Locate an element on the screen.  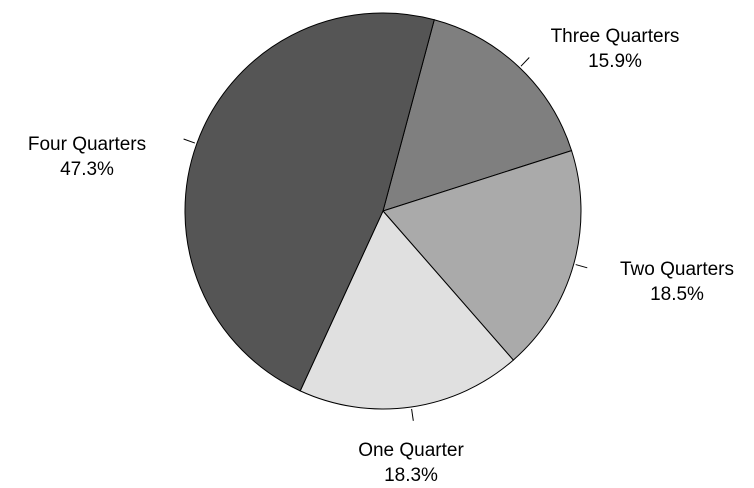
leader-line-two-quarters is located at coordinates (581, 266).